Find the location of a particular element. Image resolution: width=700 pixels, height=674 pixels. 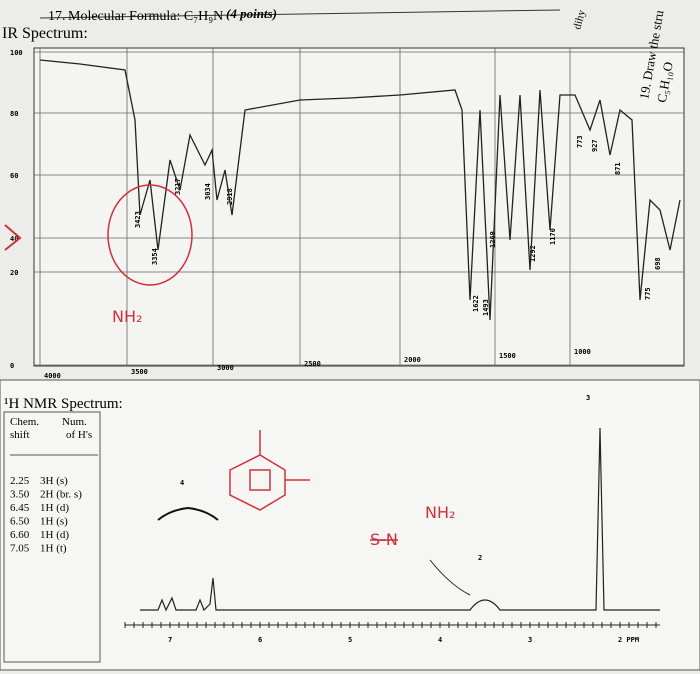

shift-cell: 6.50 is located at coordinates (20, 522).